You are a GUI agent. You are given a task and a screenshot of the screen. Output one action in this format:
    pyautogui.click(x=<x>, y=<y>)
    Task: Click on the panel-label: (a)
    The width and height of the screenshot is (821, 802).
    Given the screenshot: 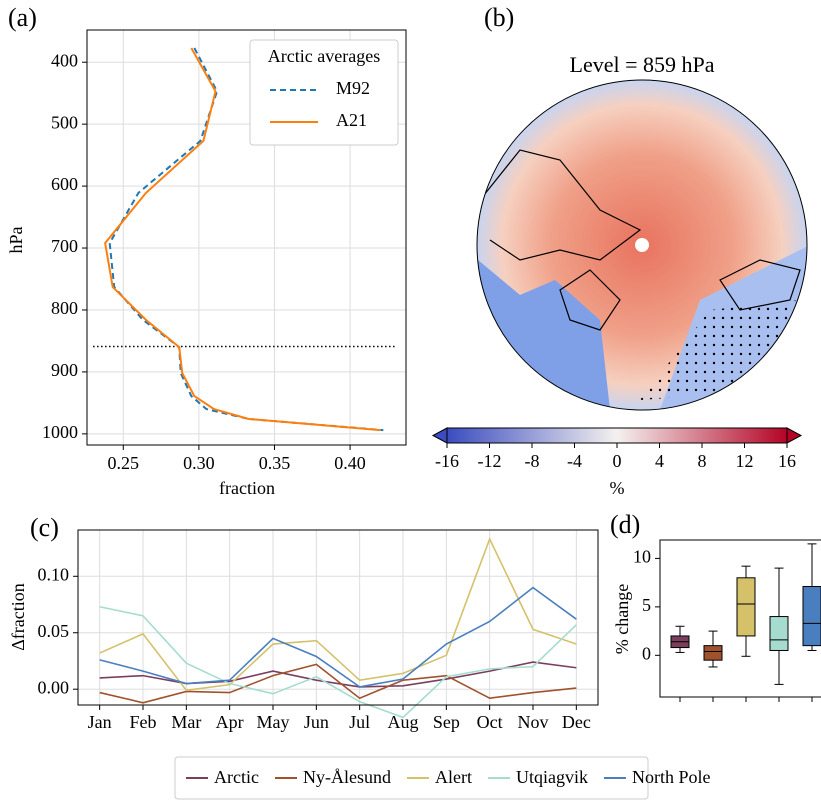 What is the action you would take?
    pyautogui.click(x=22, y=17)
    